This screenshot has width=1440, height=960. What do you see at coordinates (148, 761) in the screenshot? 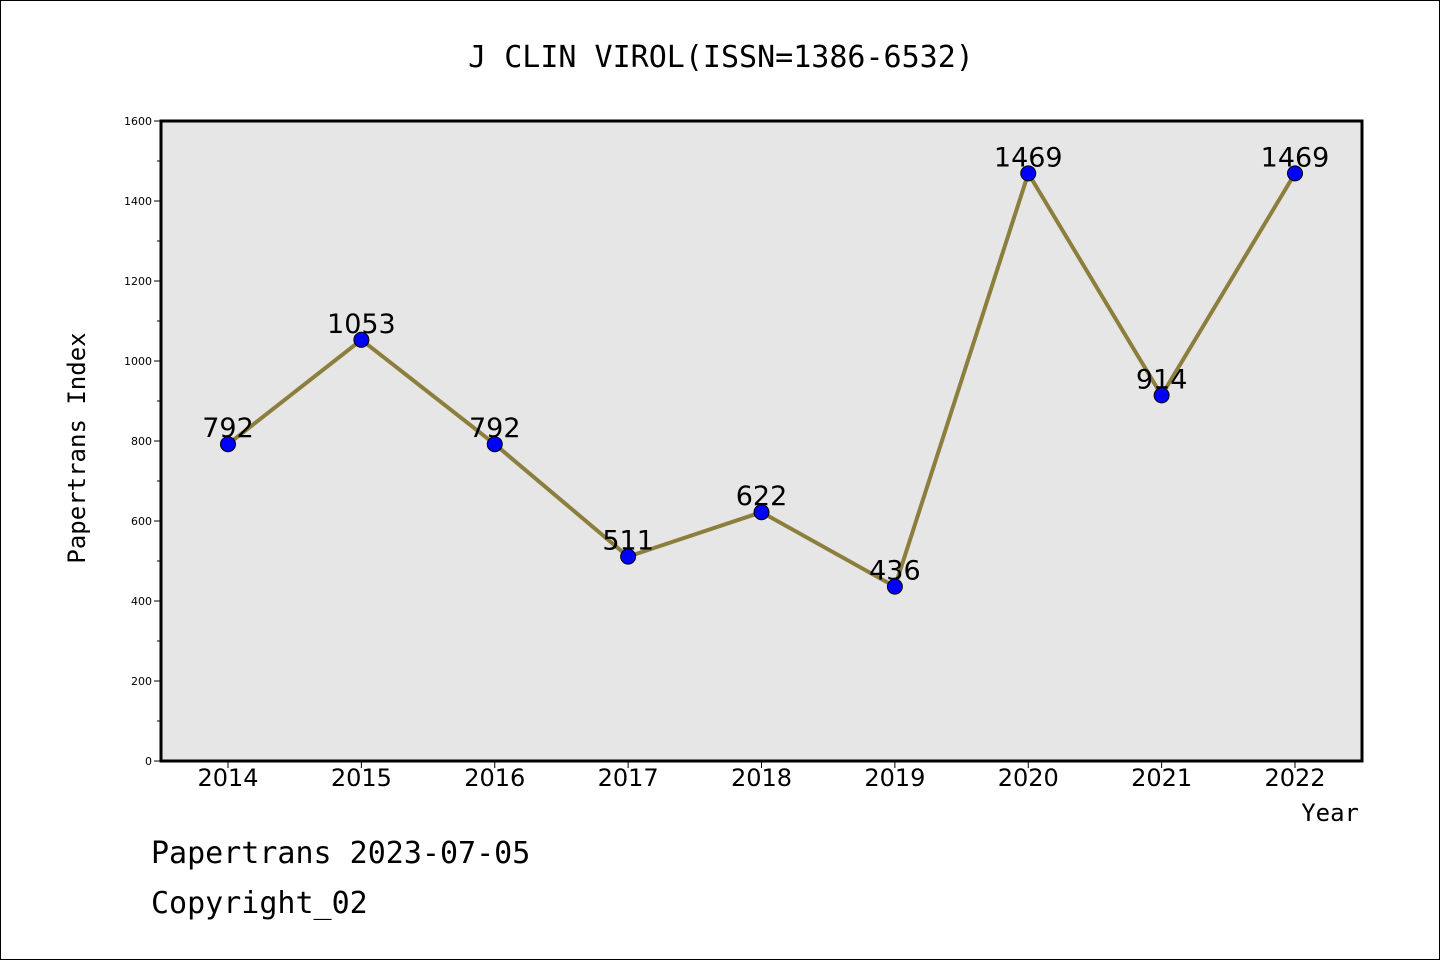
I see `y-tick-label: 0` at bounding box center [148, 761].